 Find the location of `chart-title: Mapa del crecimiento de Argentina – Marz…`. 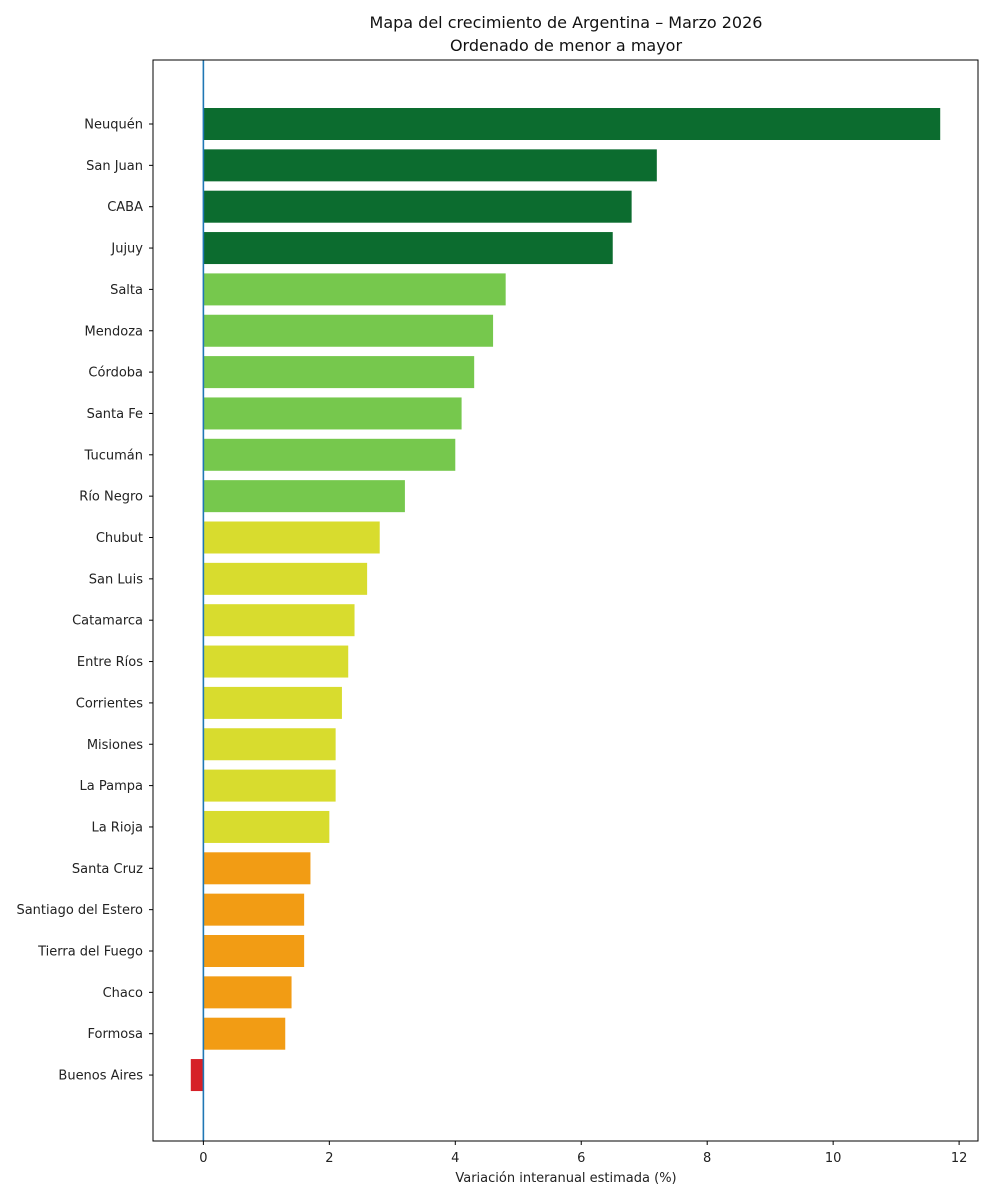

chart-title: Mapa del crecimiento de Argentina – Marz… is located at coordinates (566, 22).